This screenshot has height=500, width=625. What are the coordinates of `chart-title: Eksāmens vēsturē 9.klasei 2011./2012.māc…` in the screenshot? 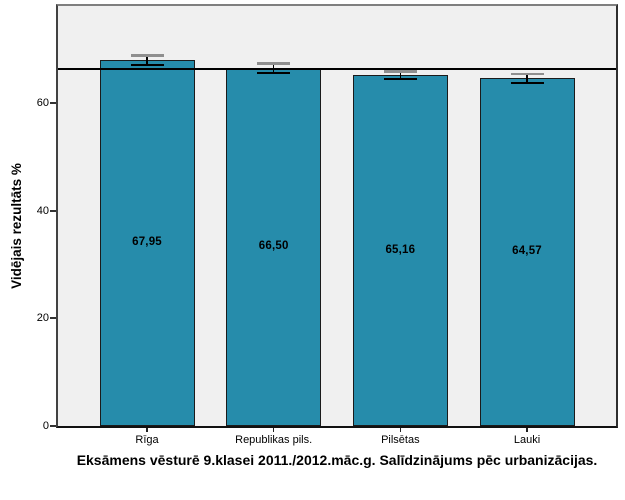 It's located at (337, 460).